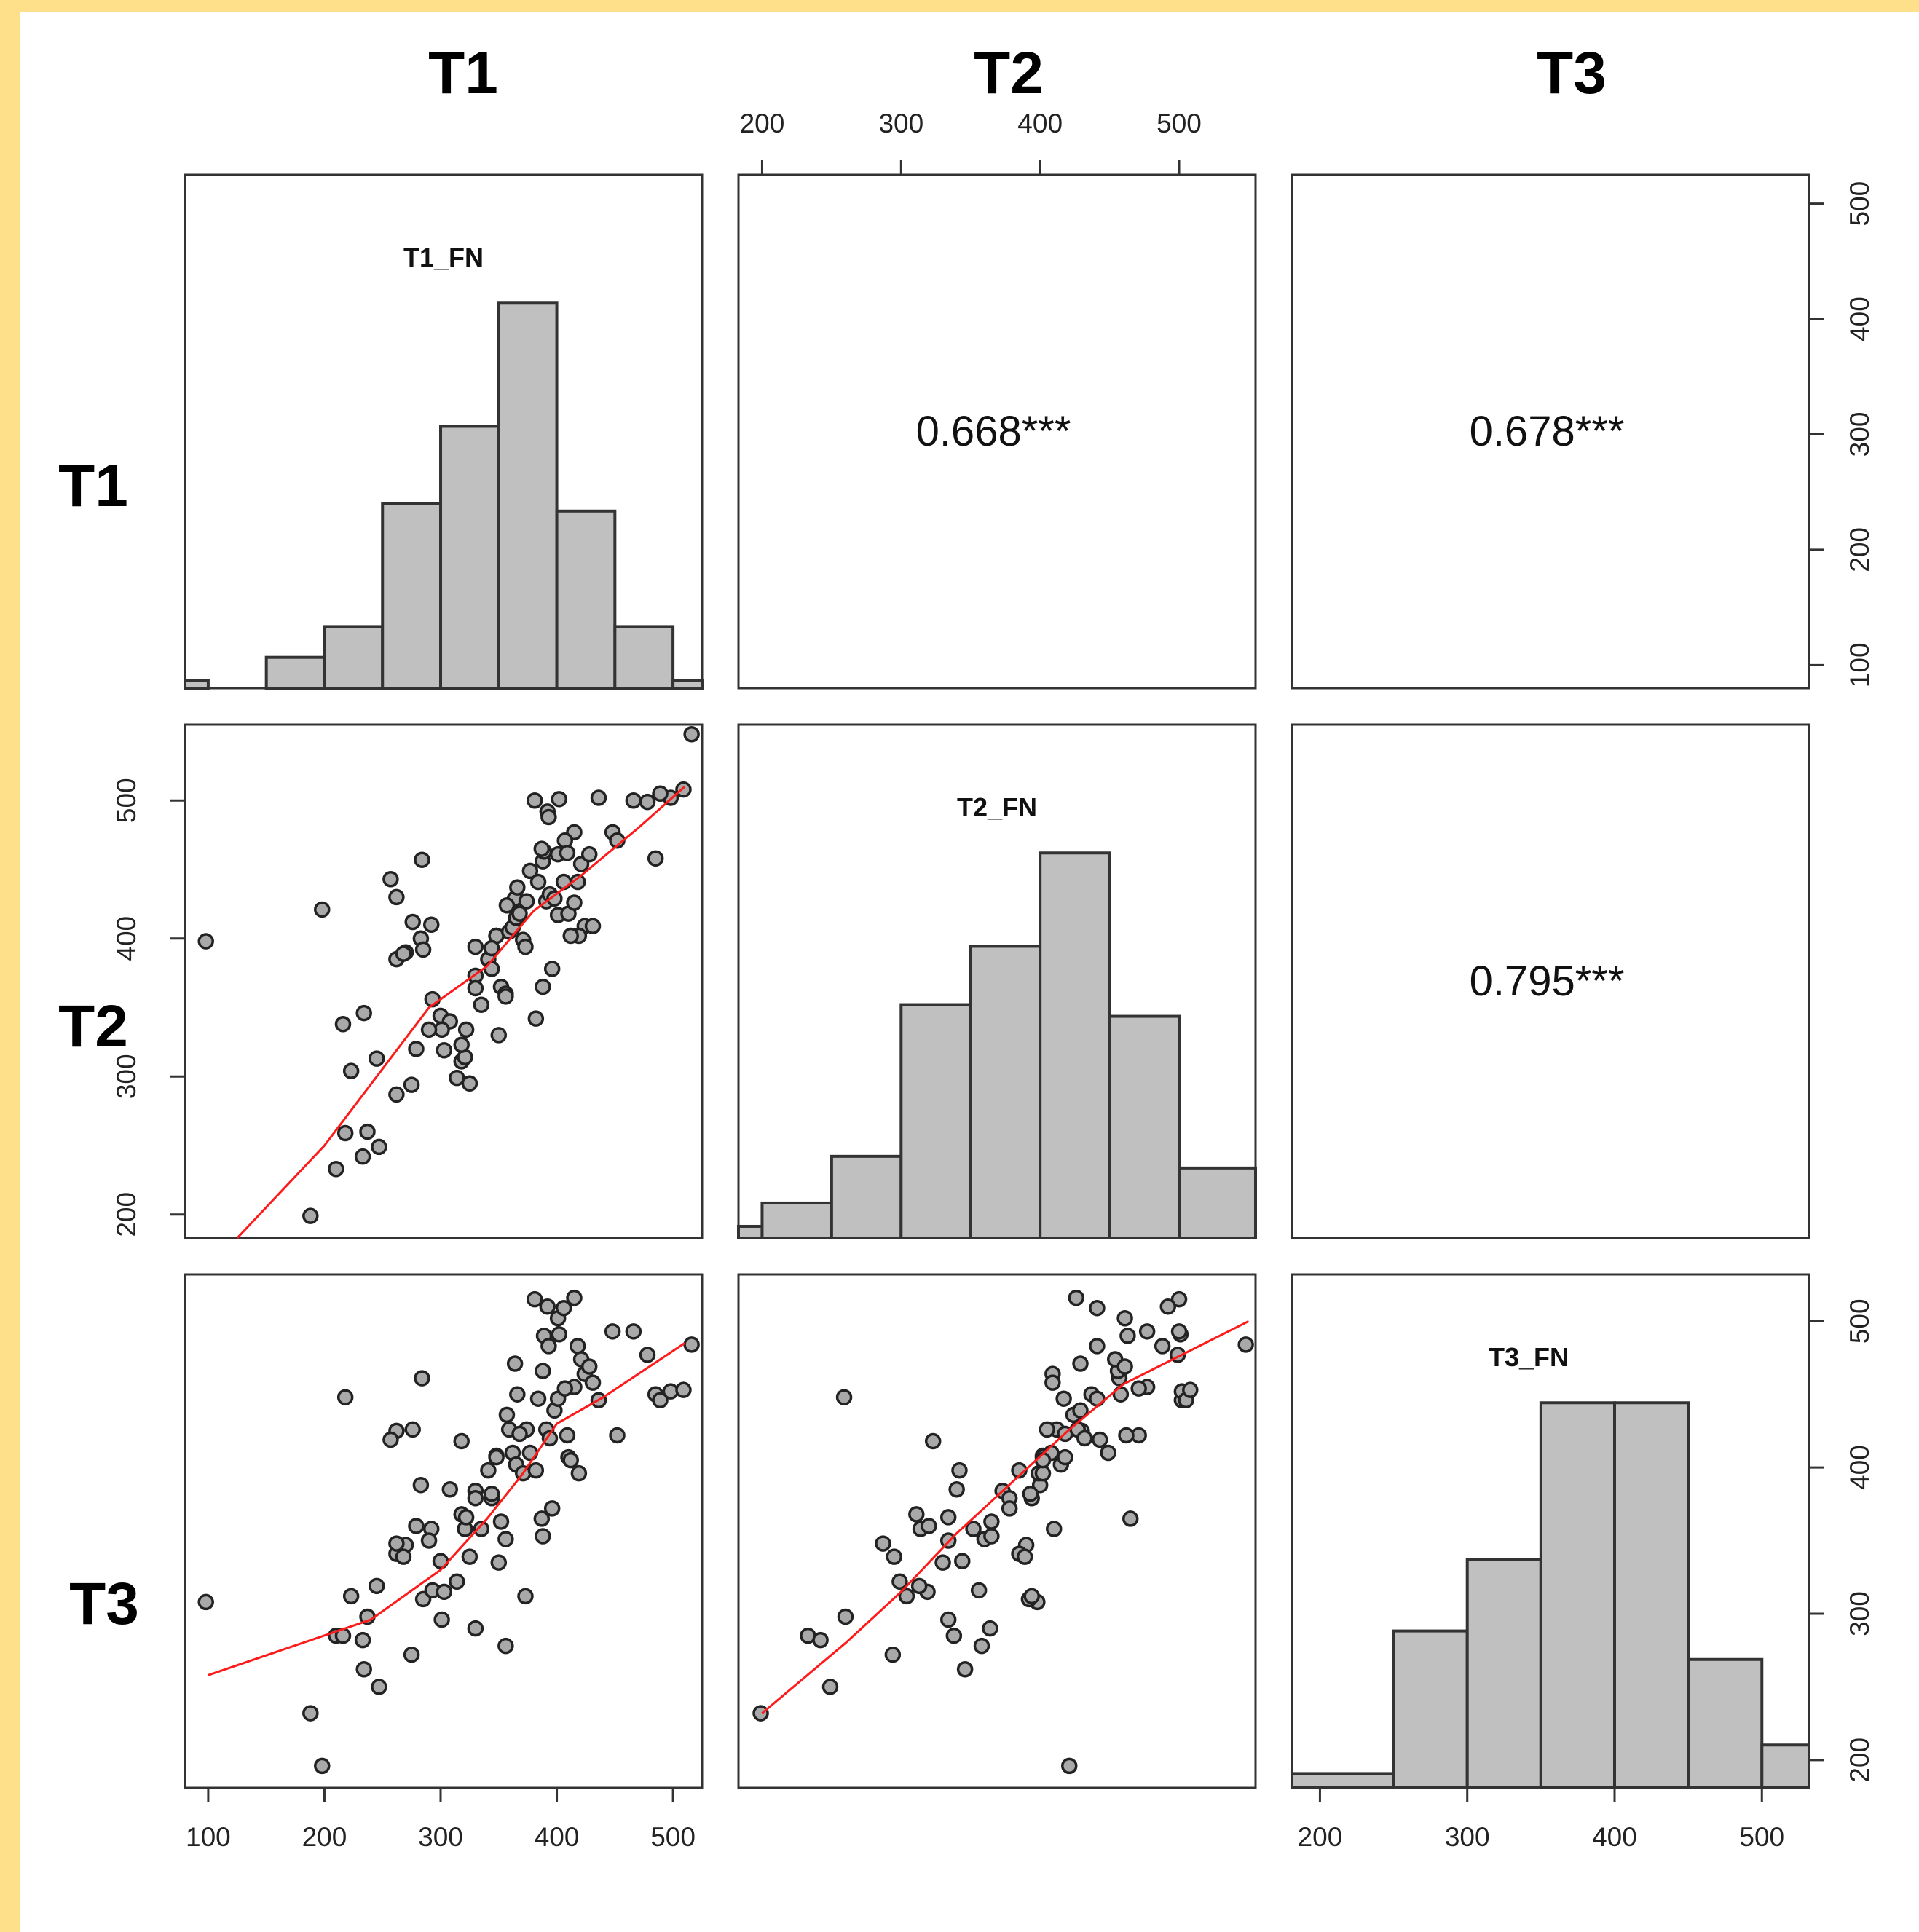  I want to click on row-header-t3: T3, so click(104, 1604).